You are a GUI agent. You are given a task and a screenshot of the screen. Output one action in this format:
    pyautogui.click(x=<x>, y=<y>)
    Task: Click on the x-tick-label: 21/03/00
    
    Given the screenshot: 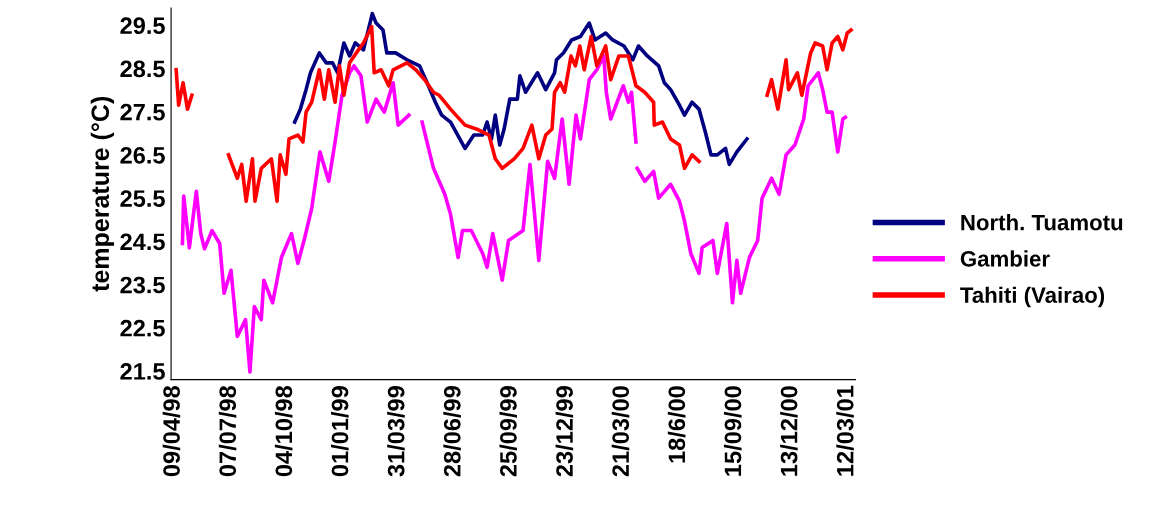 What is the action you would take?
    pyautogui.click(x=620, y=431)
    